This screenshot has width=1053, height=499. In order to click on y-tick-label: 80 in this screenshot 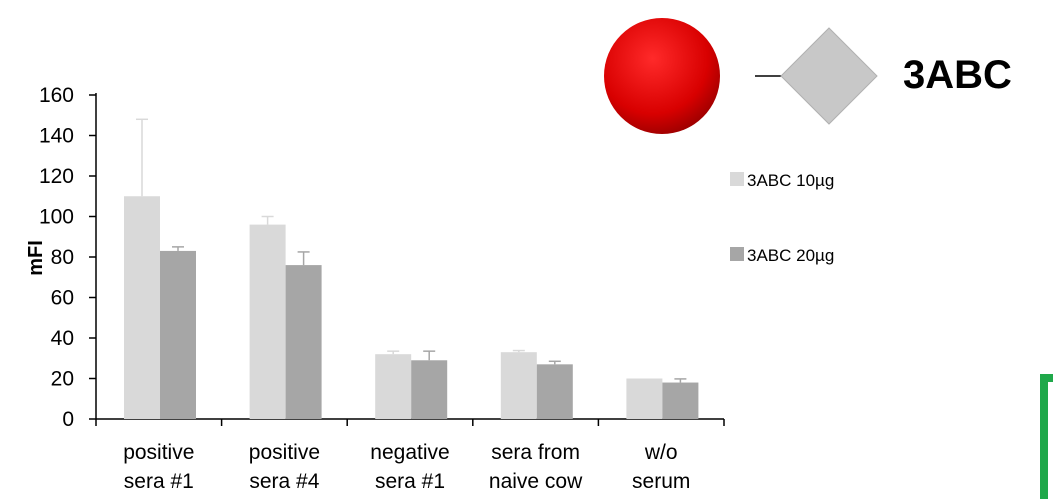, I will do `click(62, 257)`.